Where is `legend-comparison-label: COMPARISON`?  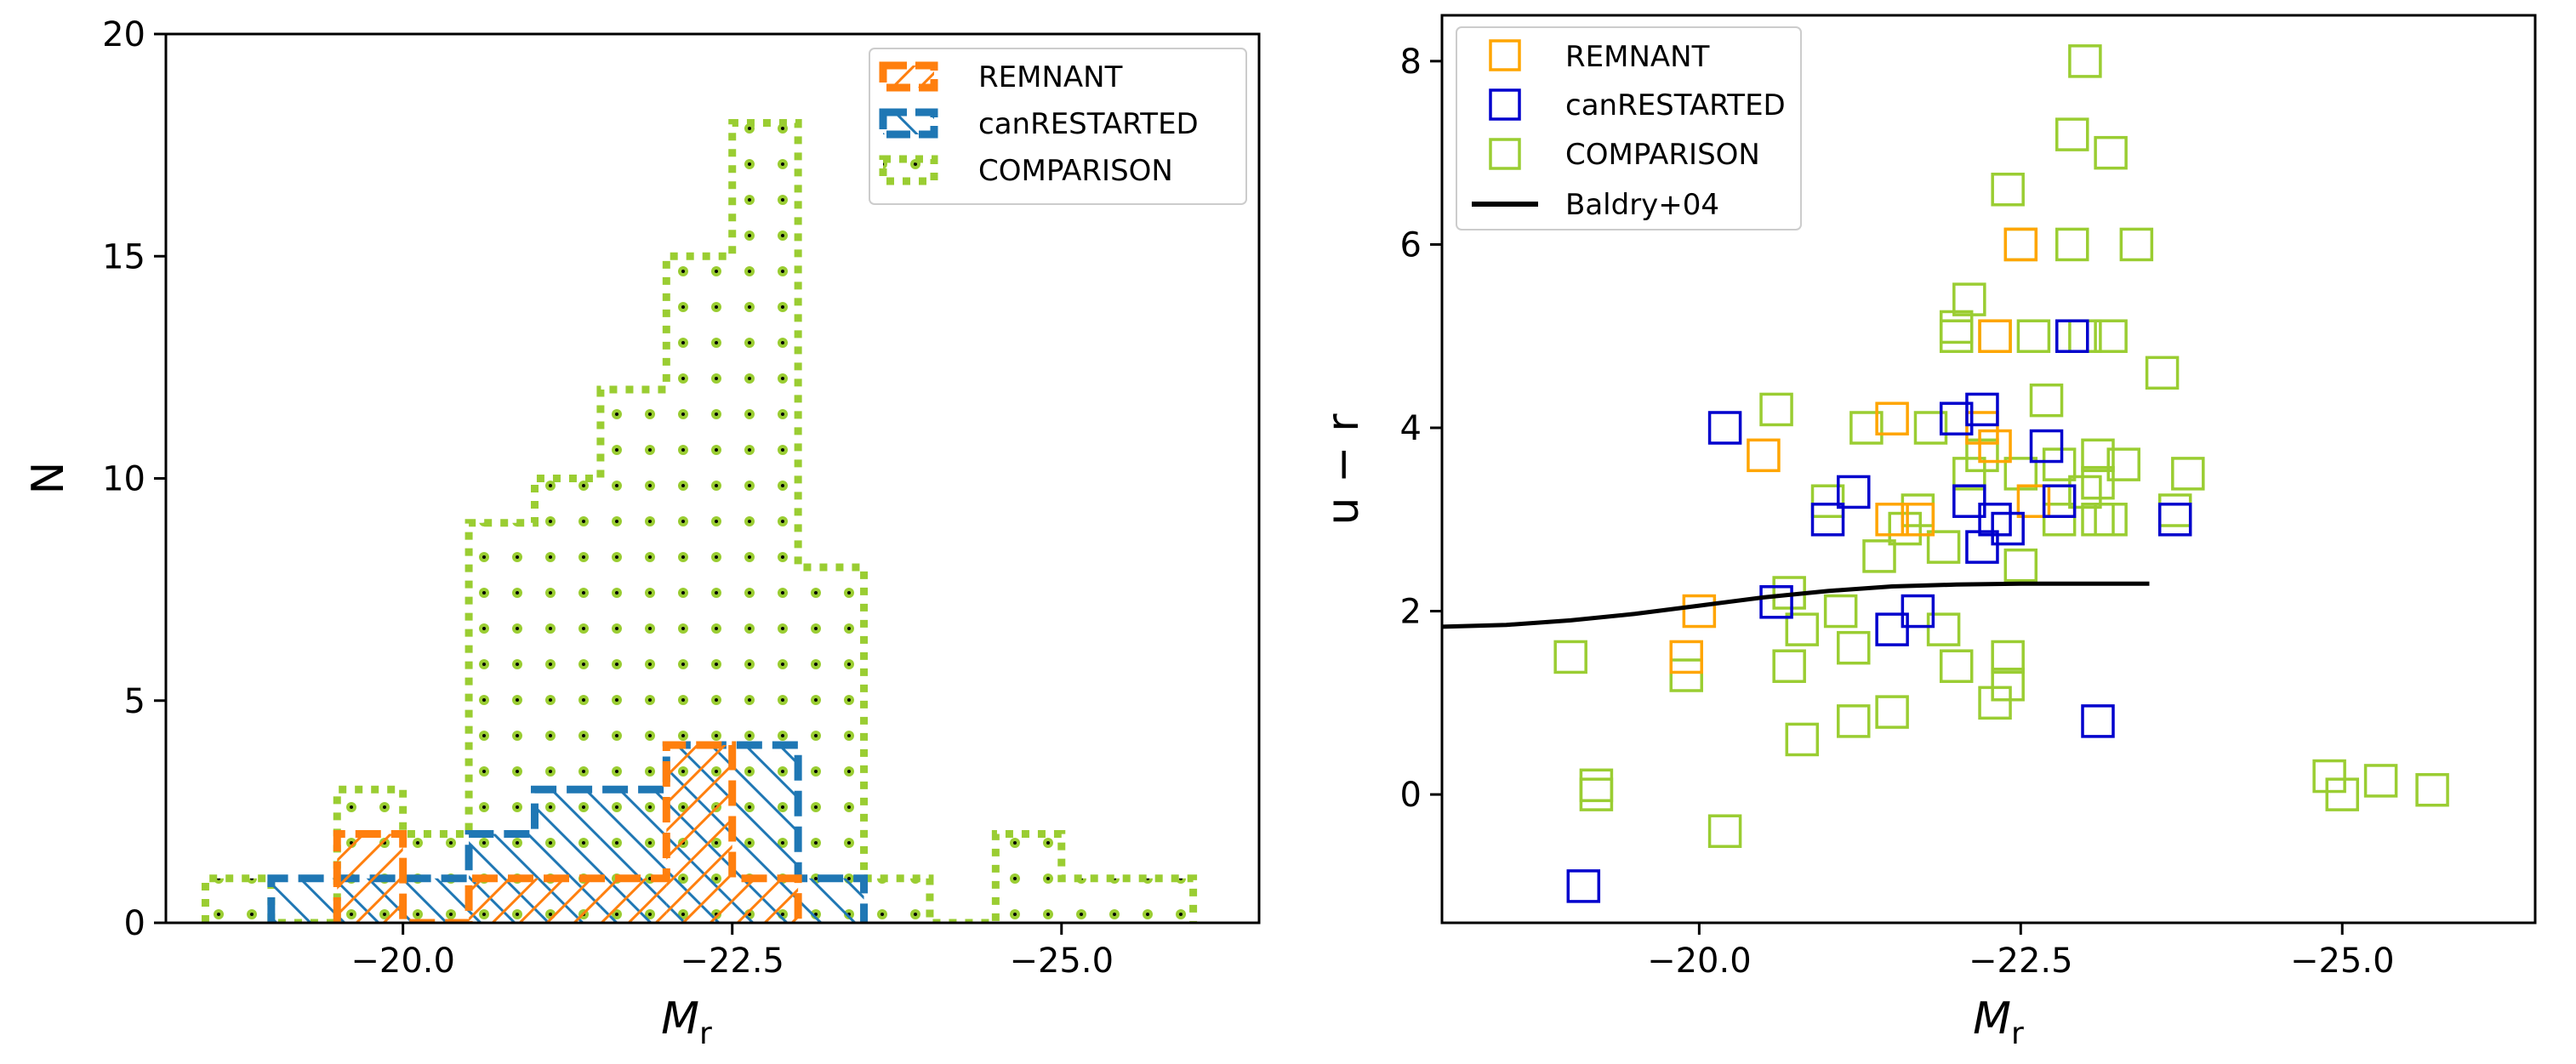
legend-comparison-label: COMPARISON is located at coordinates (1076, 171).